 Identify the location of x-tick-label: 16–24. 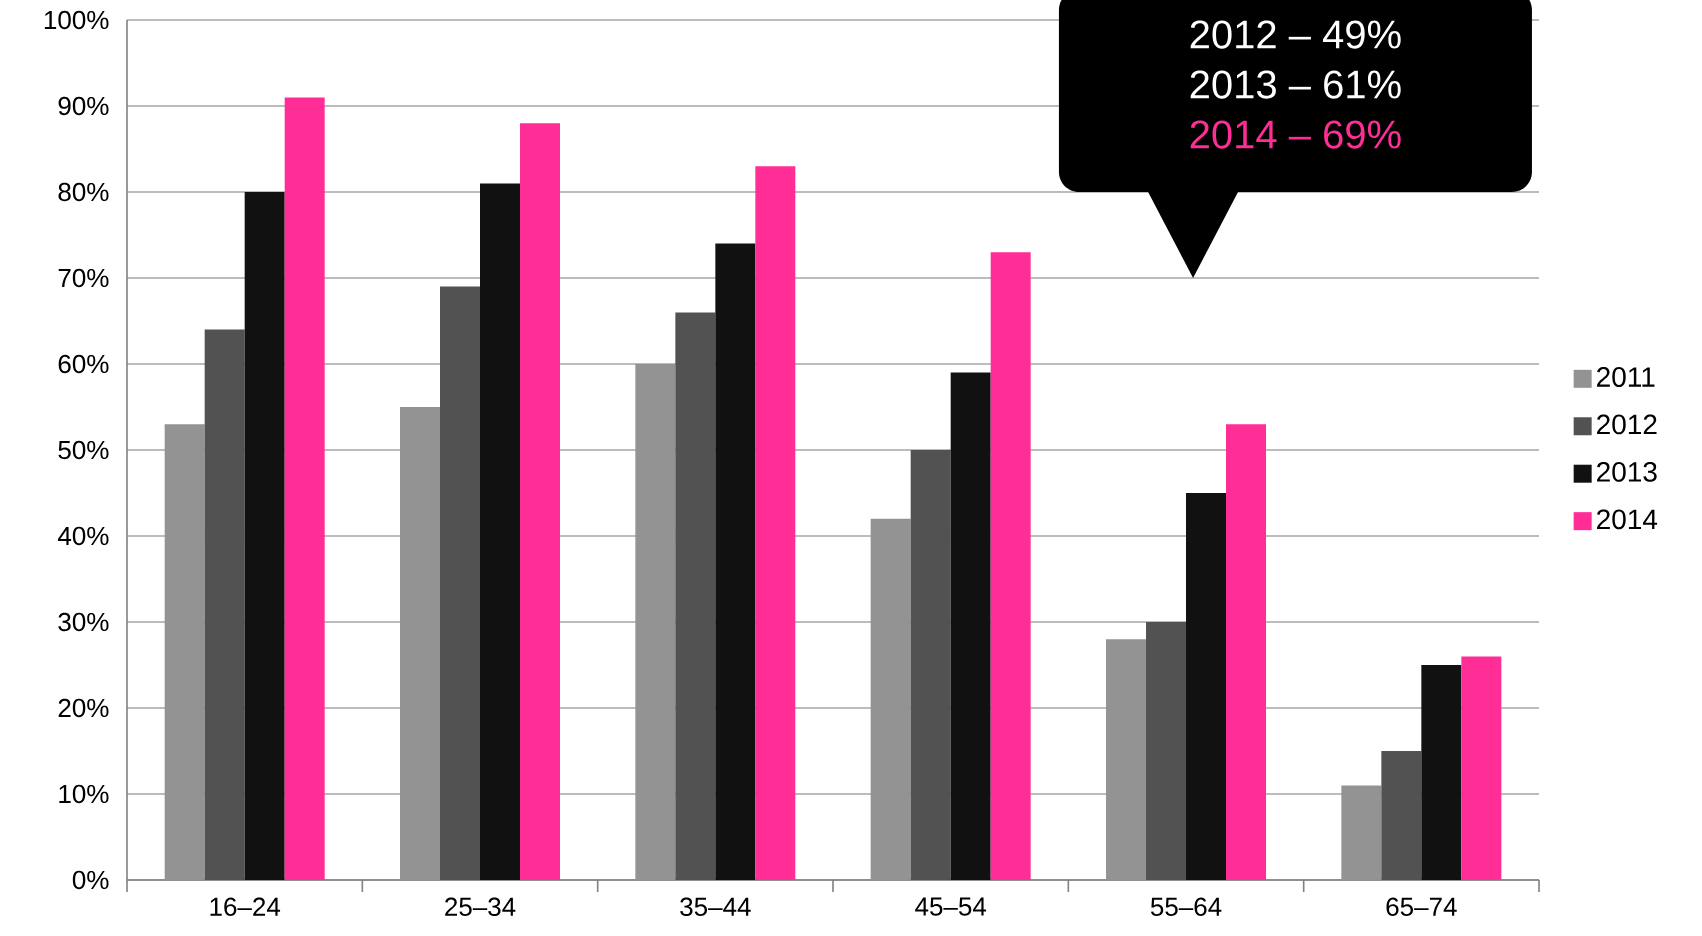
(245, 906).